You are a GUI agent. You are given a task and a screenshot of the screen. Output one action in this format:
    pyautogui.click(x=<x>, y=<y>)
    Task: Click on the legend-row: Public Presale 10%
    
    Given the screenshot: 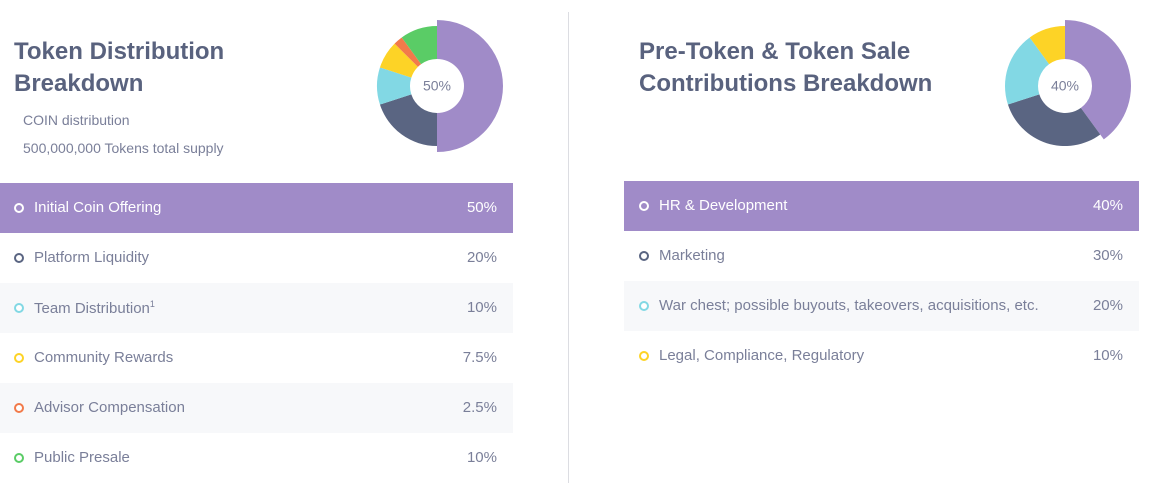 What is the action you would take?
    pyautogui.click(x=256, y=458)
    